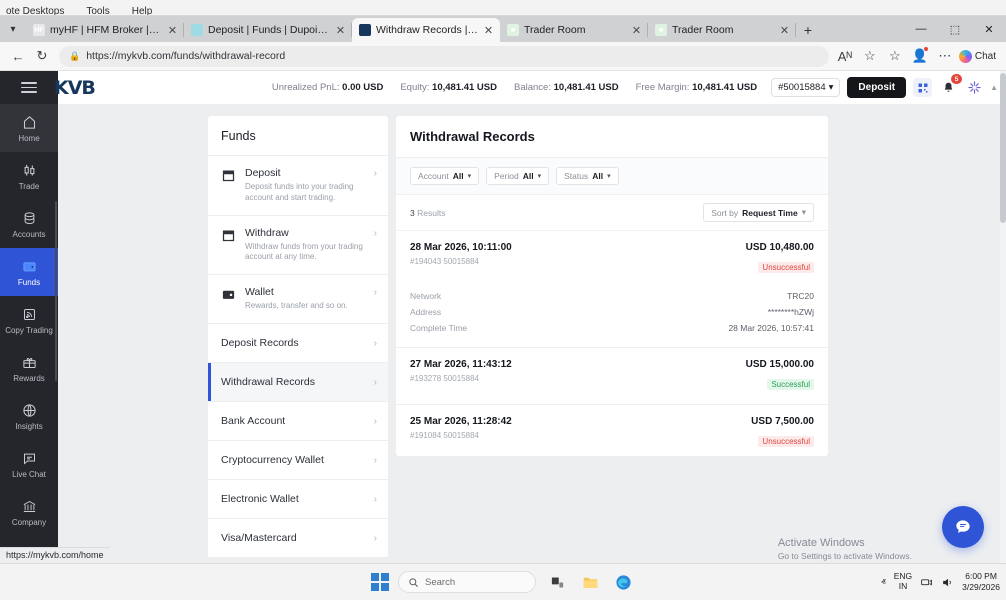 This screenshot has height=600, width=1006. Describe the element at coordinates (458, 176) in the screenshot. I see `filter-value: All` at that location.